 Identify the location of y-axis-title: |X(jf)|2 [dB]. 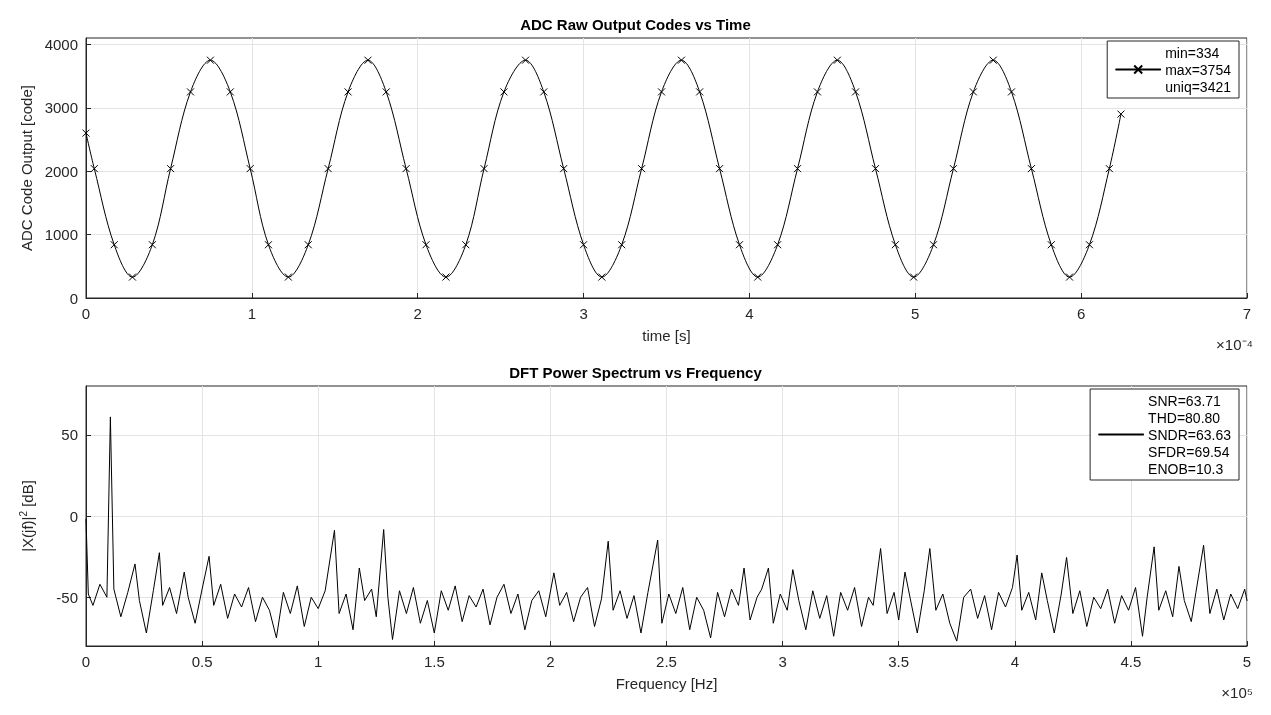
(26, 516).